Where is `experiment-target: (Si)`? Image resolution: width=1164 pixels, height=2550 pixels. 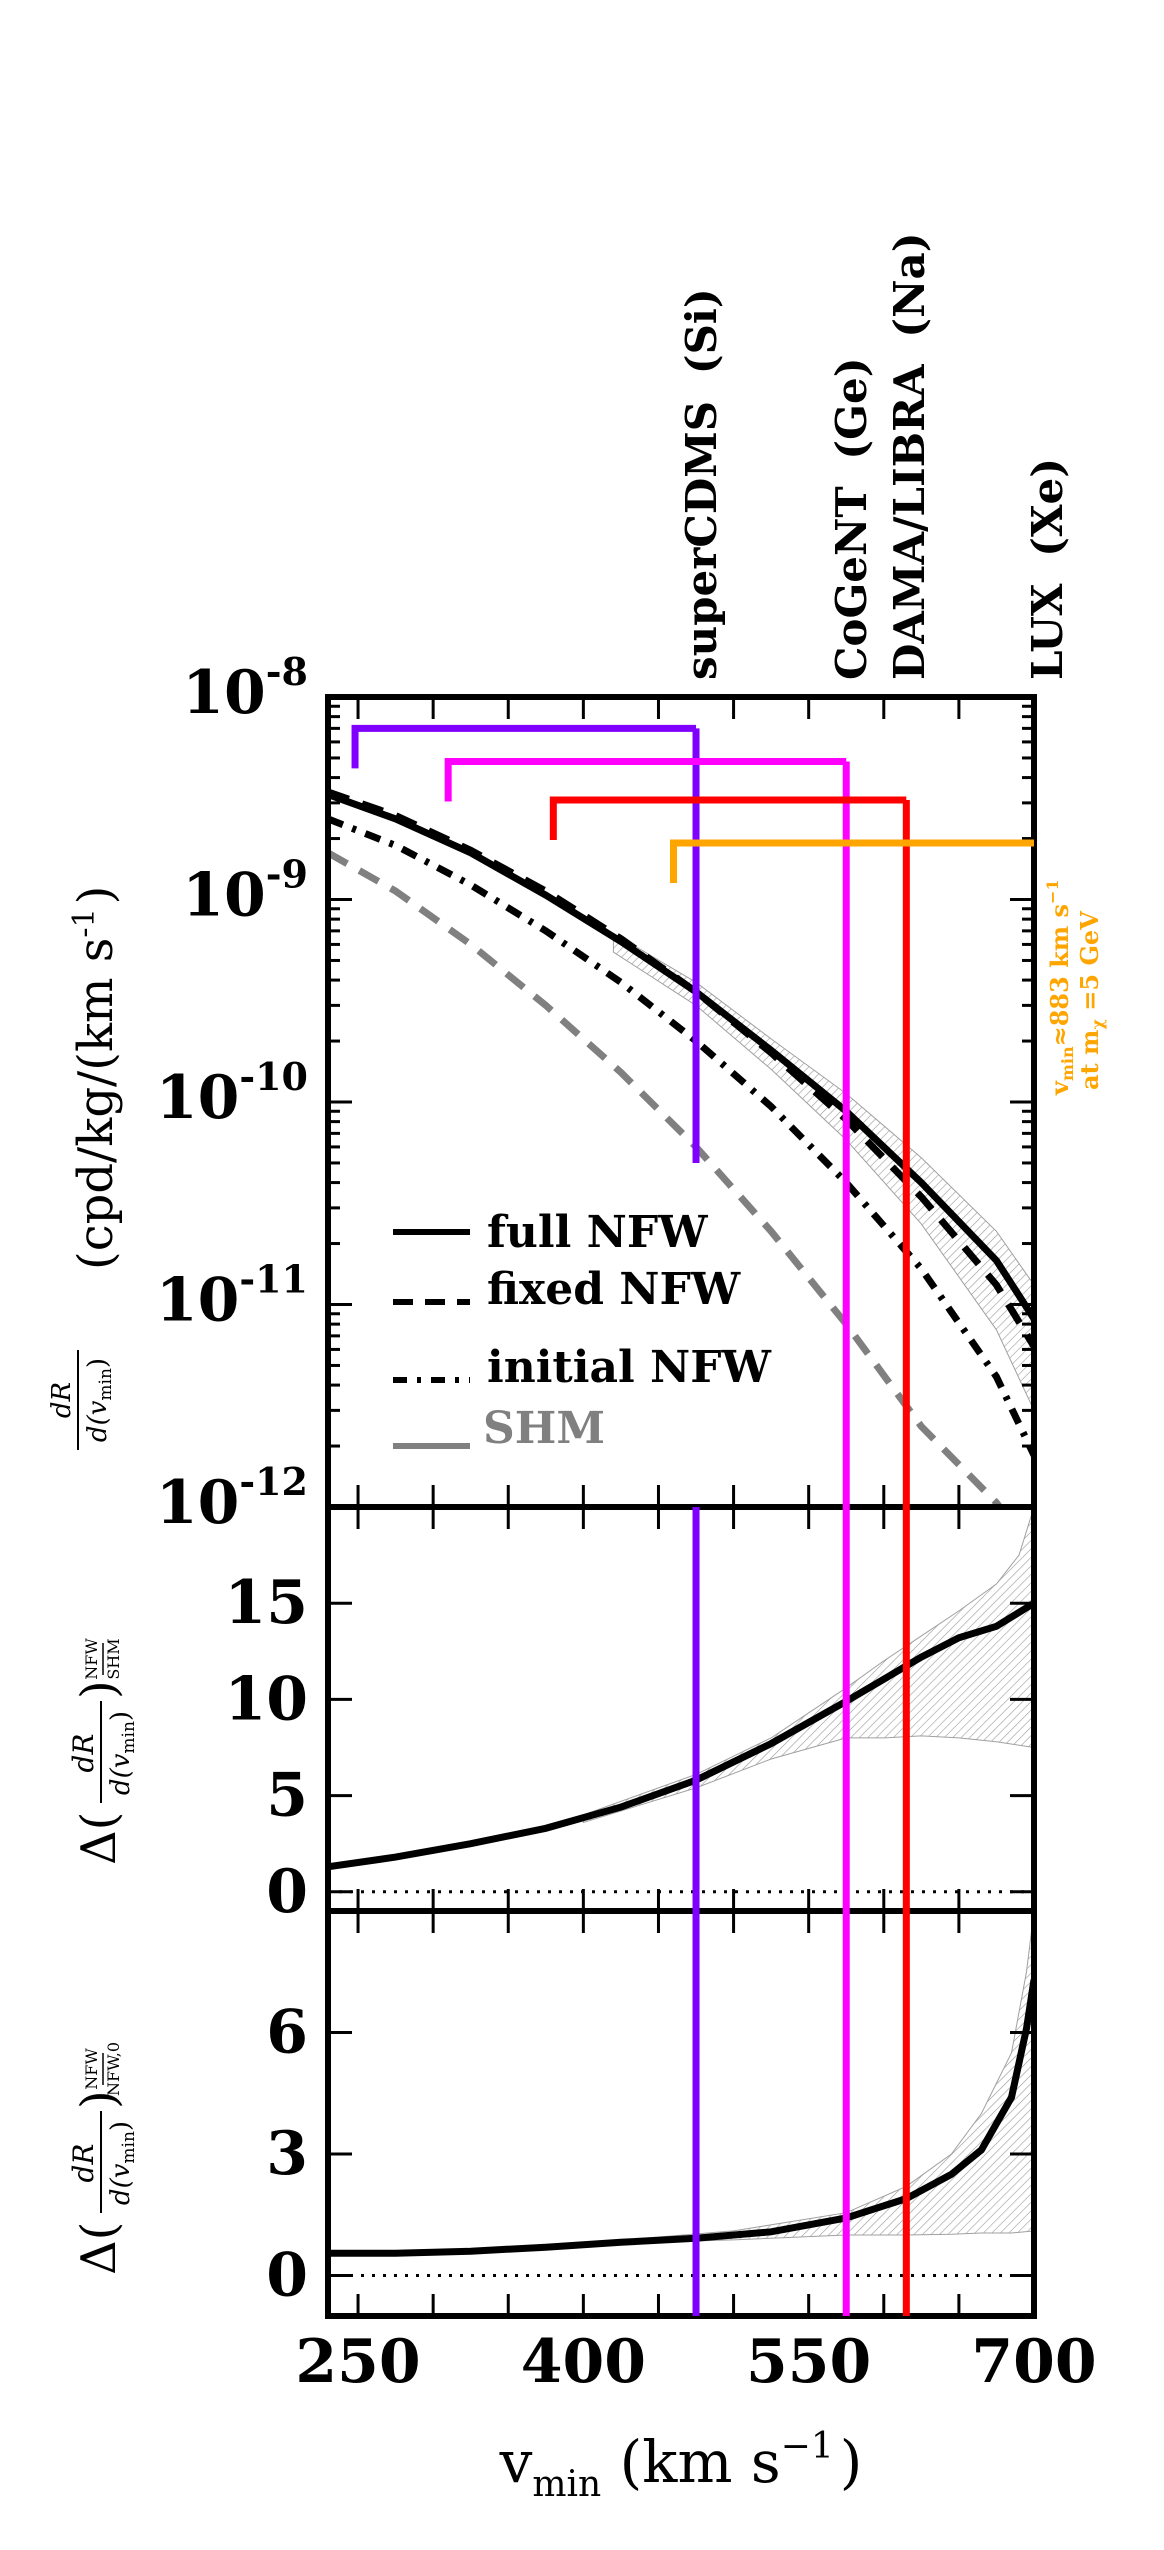 experiment-target: (Si) is located at coordinates (701, 331).